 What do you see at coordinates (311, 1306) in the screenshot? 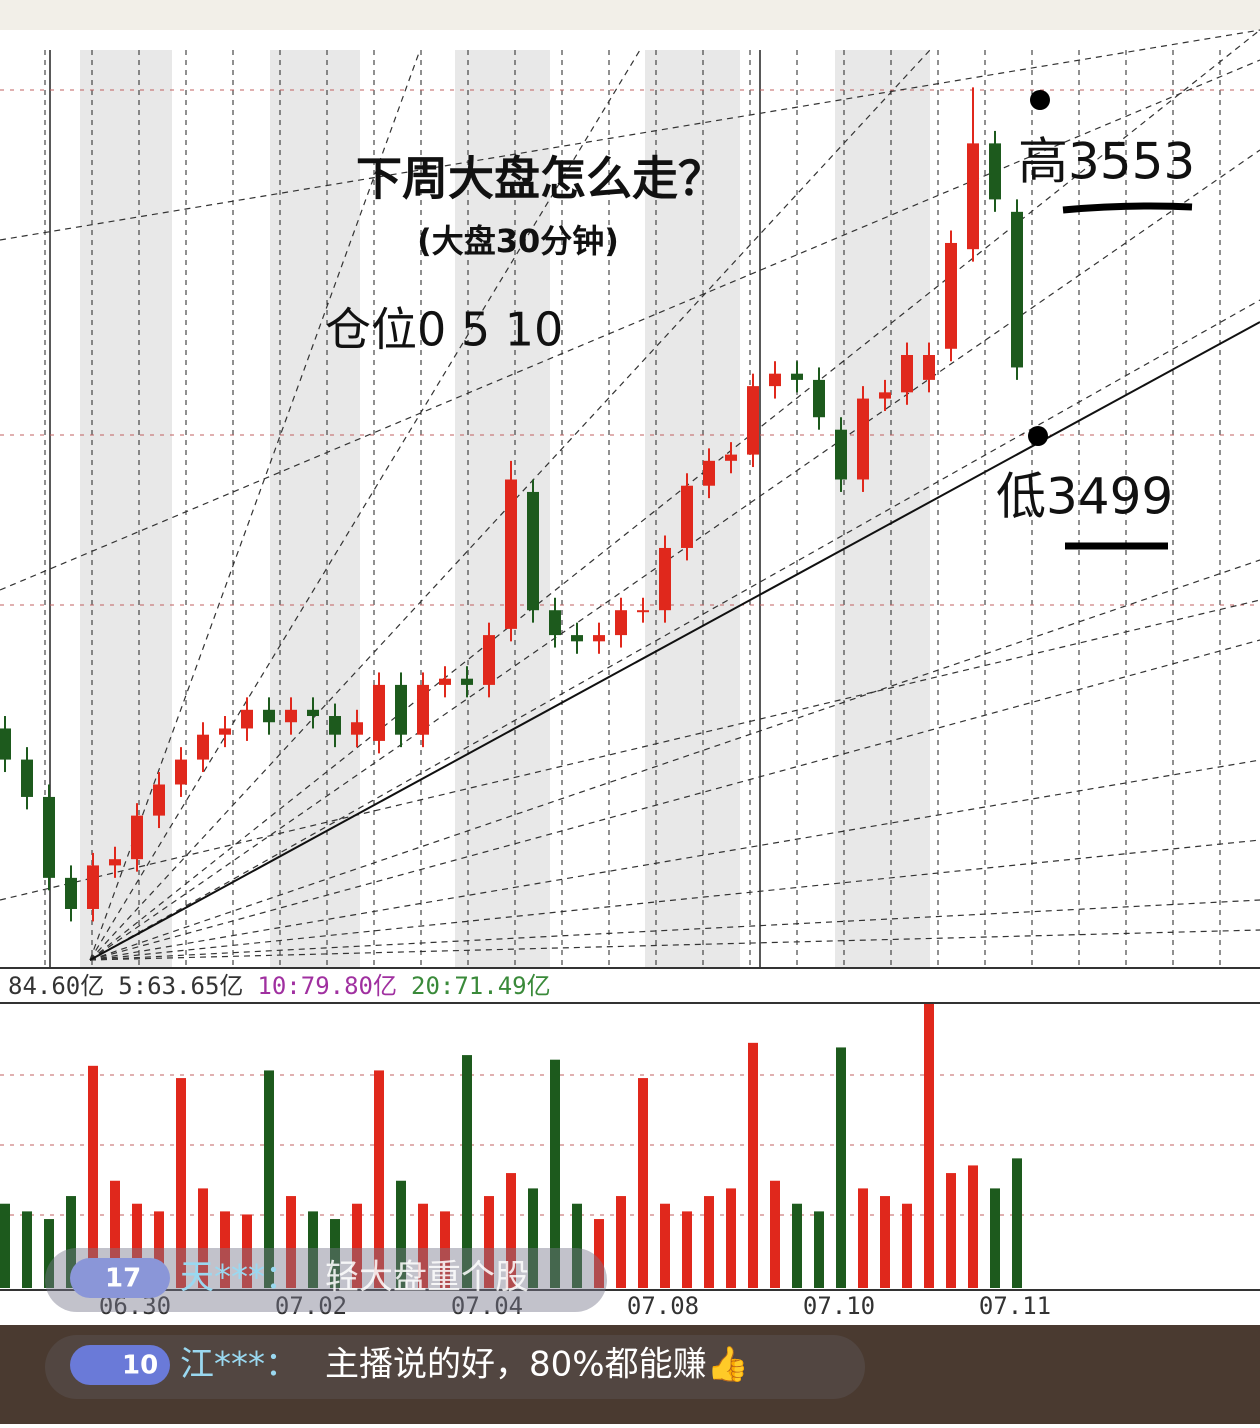
I see `x-tick-label: 07.02` at bounding box center [311, 1306].